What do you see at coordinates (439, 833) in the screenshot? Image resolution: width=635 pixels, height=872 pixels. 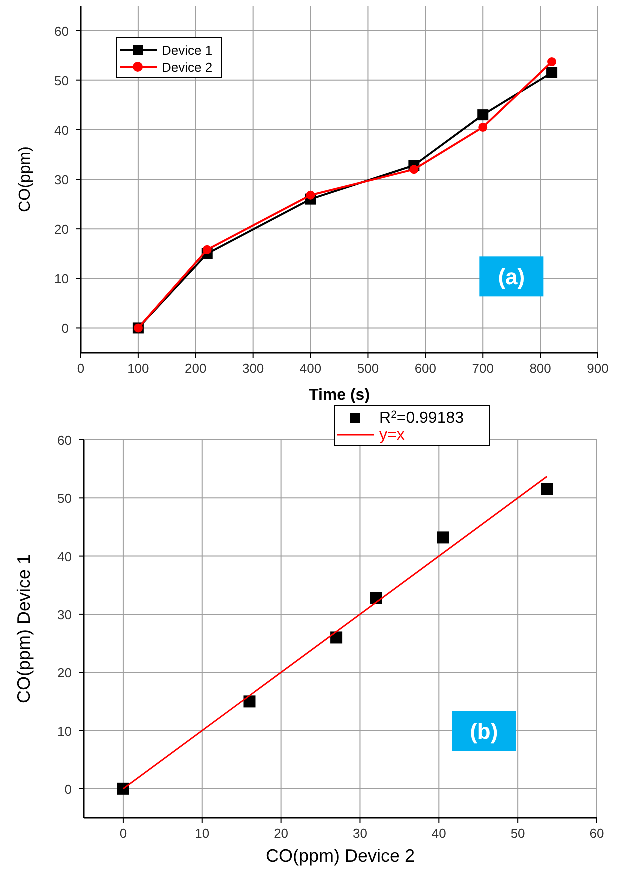 I see `x-tick-label: 40` at bounding box center [439, 833].